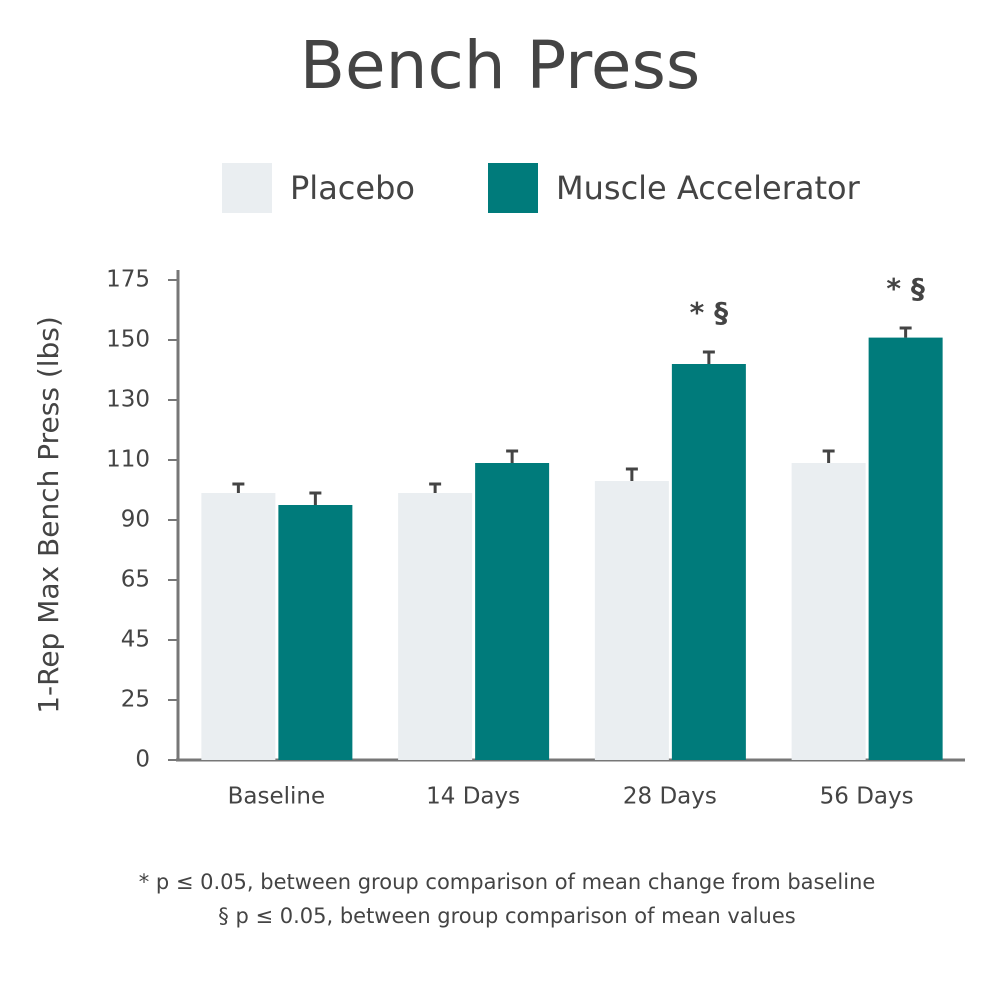 Image resolution: width=1000 pixels, height=1000 pixels. I want to click on y-tick-label: 130, so click(128, 400).